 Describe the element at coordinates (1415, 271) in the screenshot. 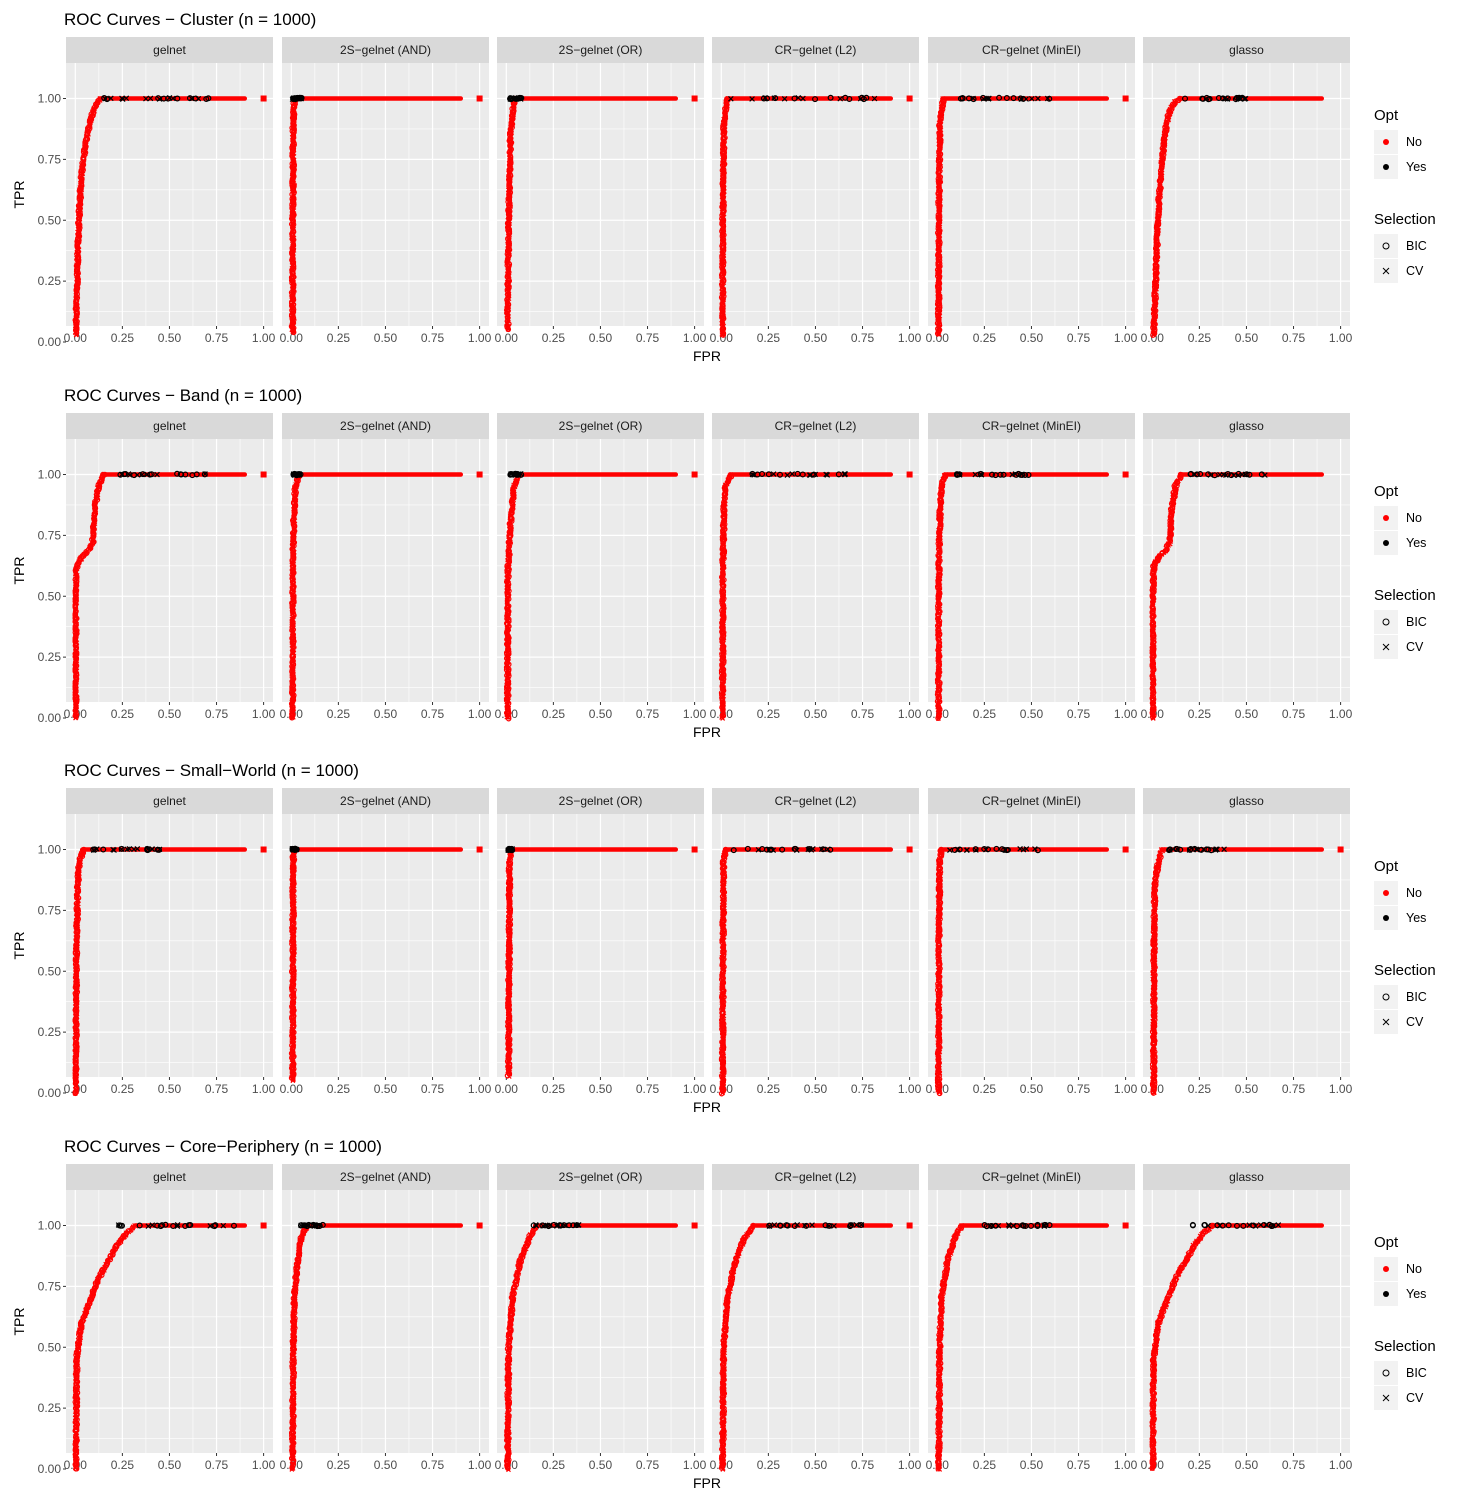

I see `legend-label: CV` at that location.